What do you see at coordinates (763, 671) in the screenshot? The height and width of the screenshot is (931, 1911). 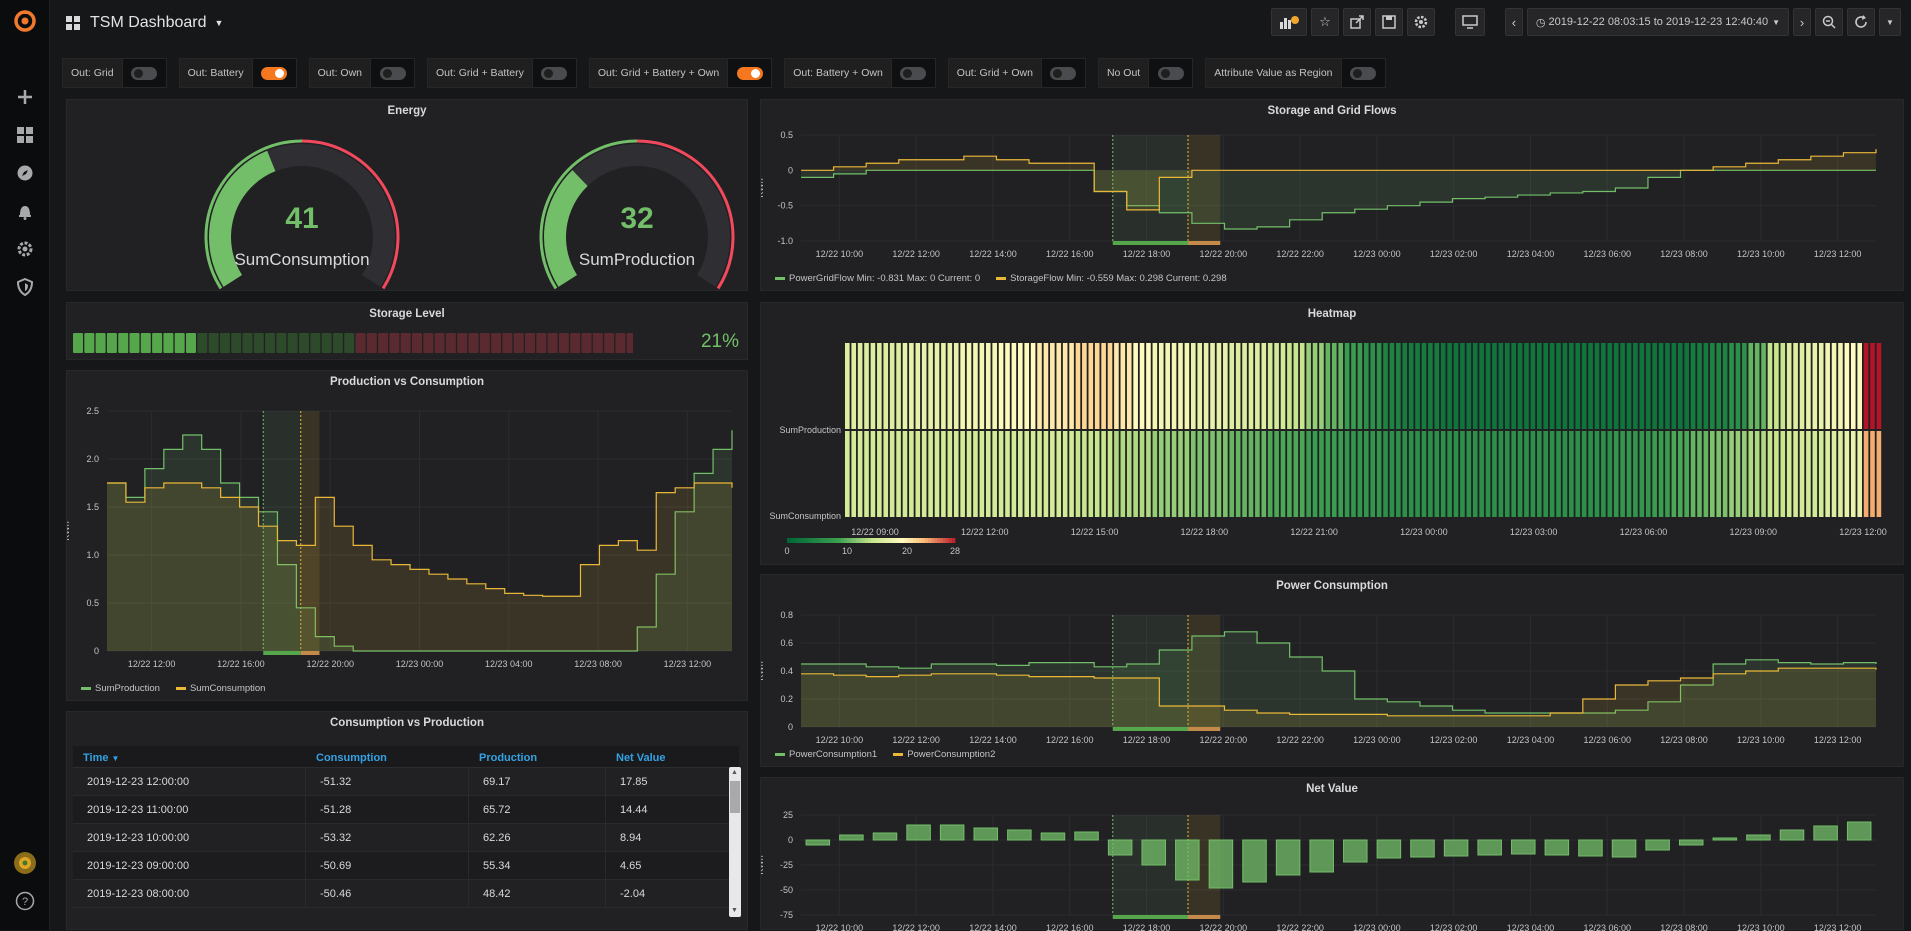 I see `y-axis-label: KWh` at bounding box center [763, 671].